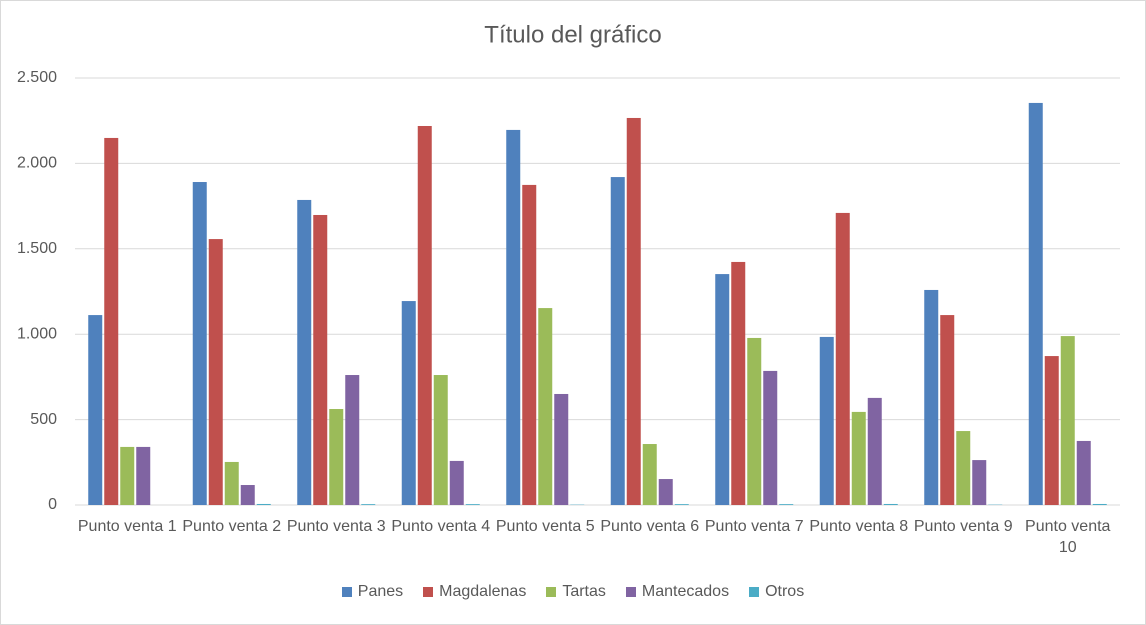  What do you see at coordinates (859, 526) in the screenshot?
I see `x-tick-label: Punto venta 8` at bounding box center [859, 526].